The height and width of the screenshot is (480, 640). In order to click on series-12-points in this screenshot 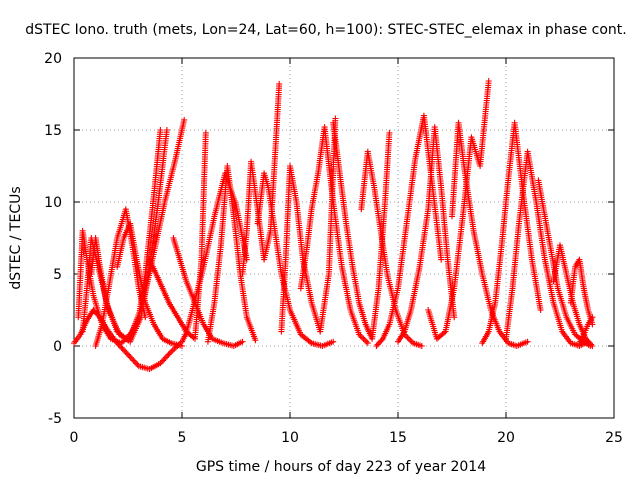, I will do `click(308, 225)`.